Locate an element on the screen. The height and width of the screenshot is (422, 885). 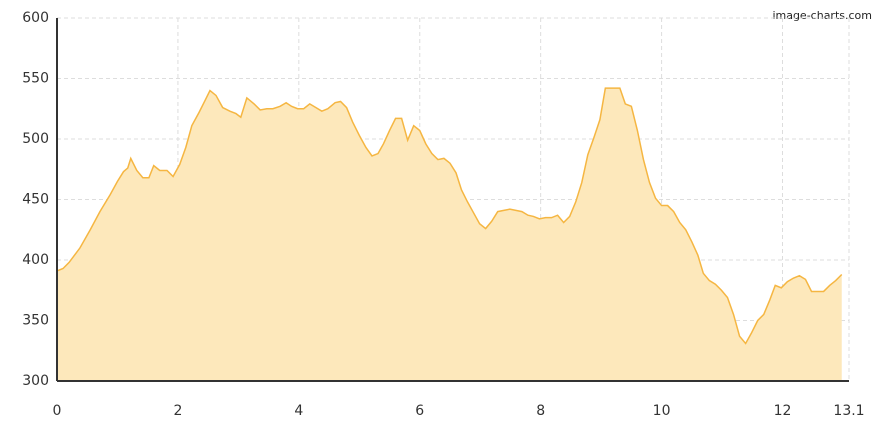
y-tick-label: 450 is located at coordinates (35, 200).